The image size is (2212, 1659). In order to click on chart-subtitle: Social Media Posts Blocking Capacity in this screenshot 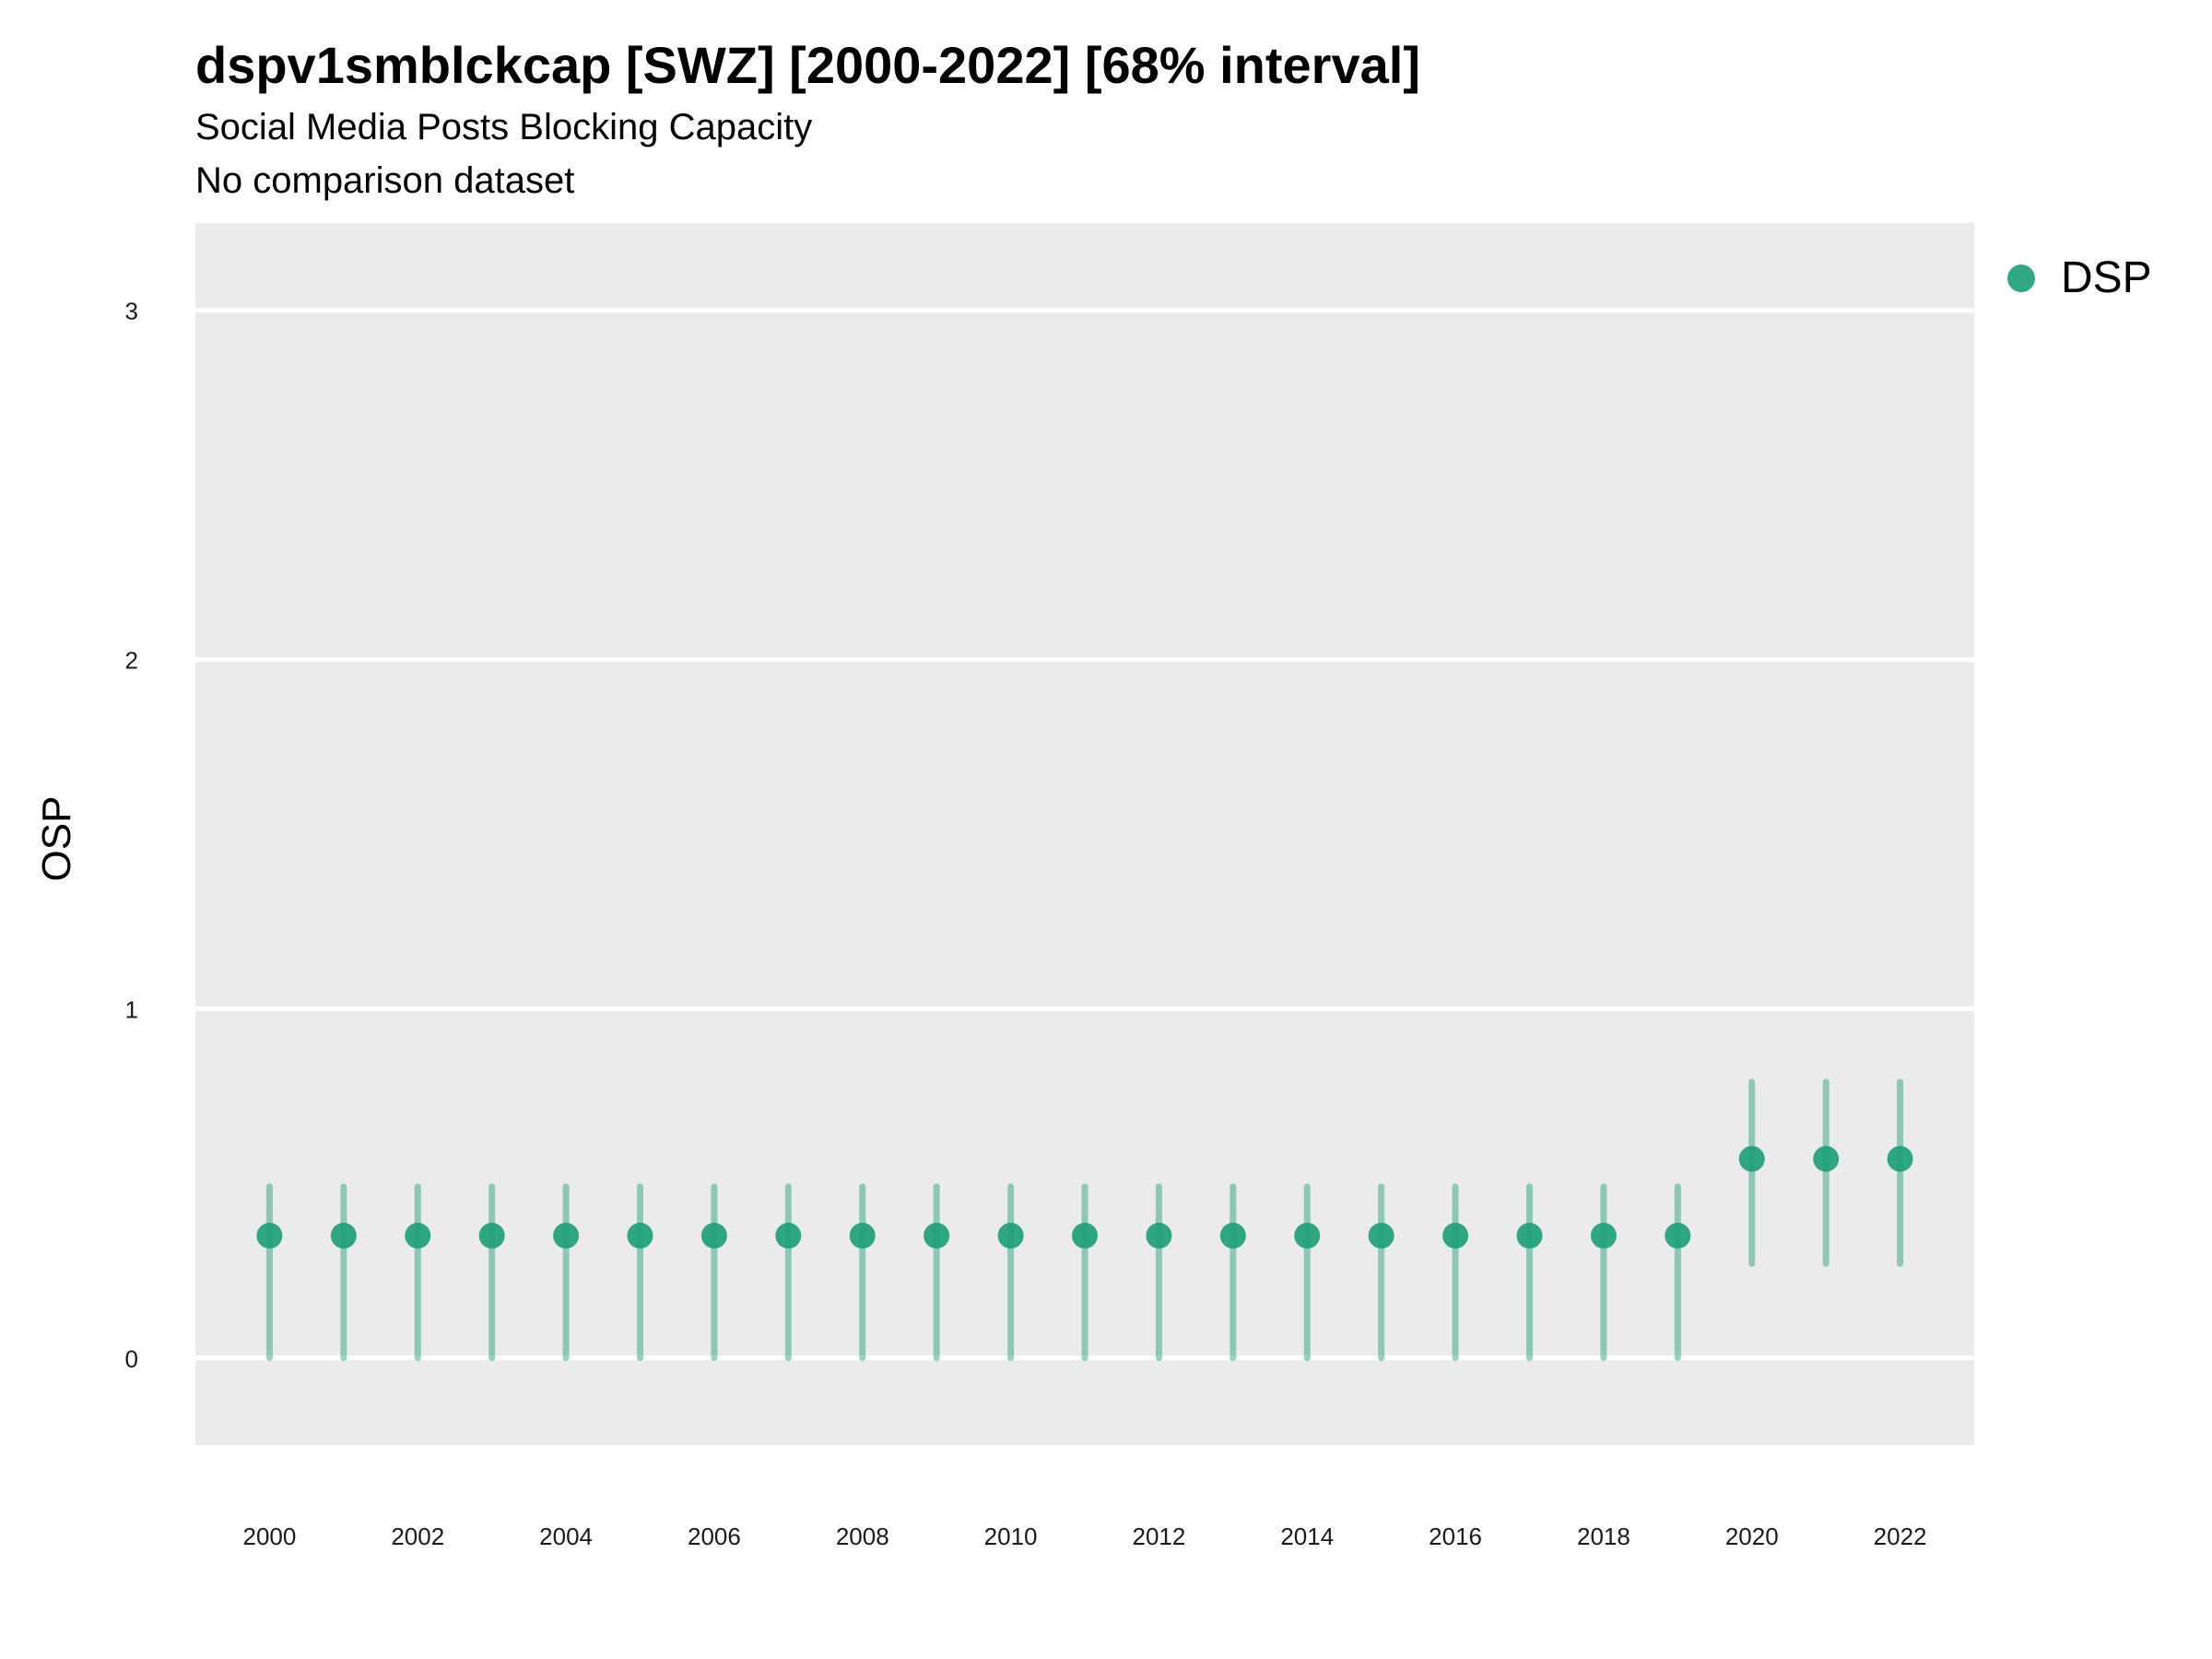, I will do `click(504, 127)`.